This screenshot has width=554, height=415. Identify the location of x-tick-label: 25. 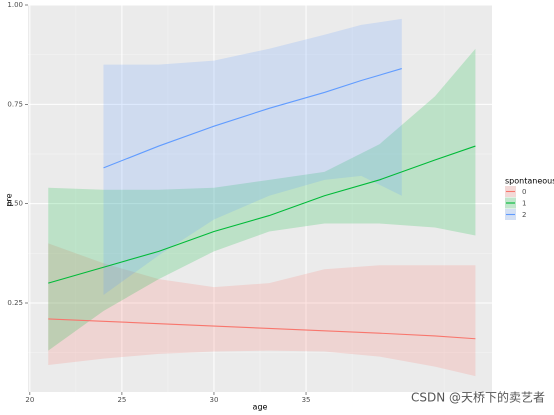
(121, 400).